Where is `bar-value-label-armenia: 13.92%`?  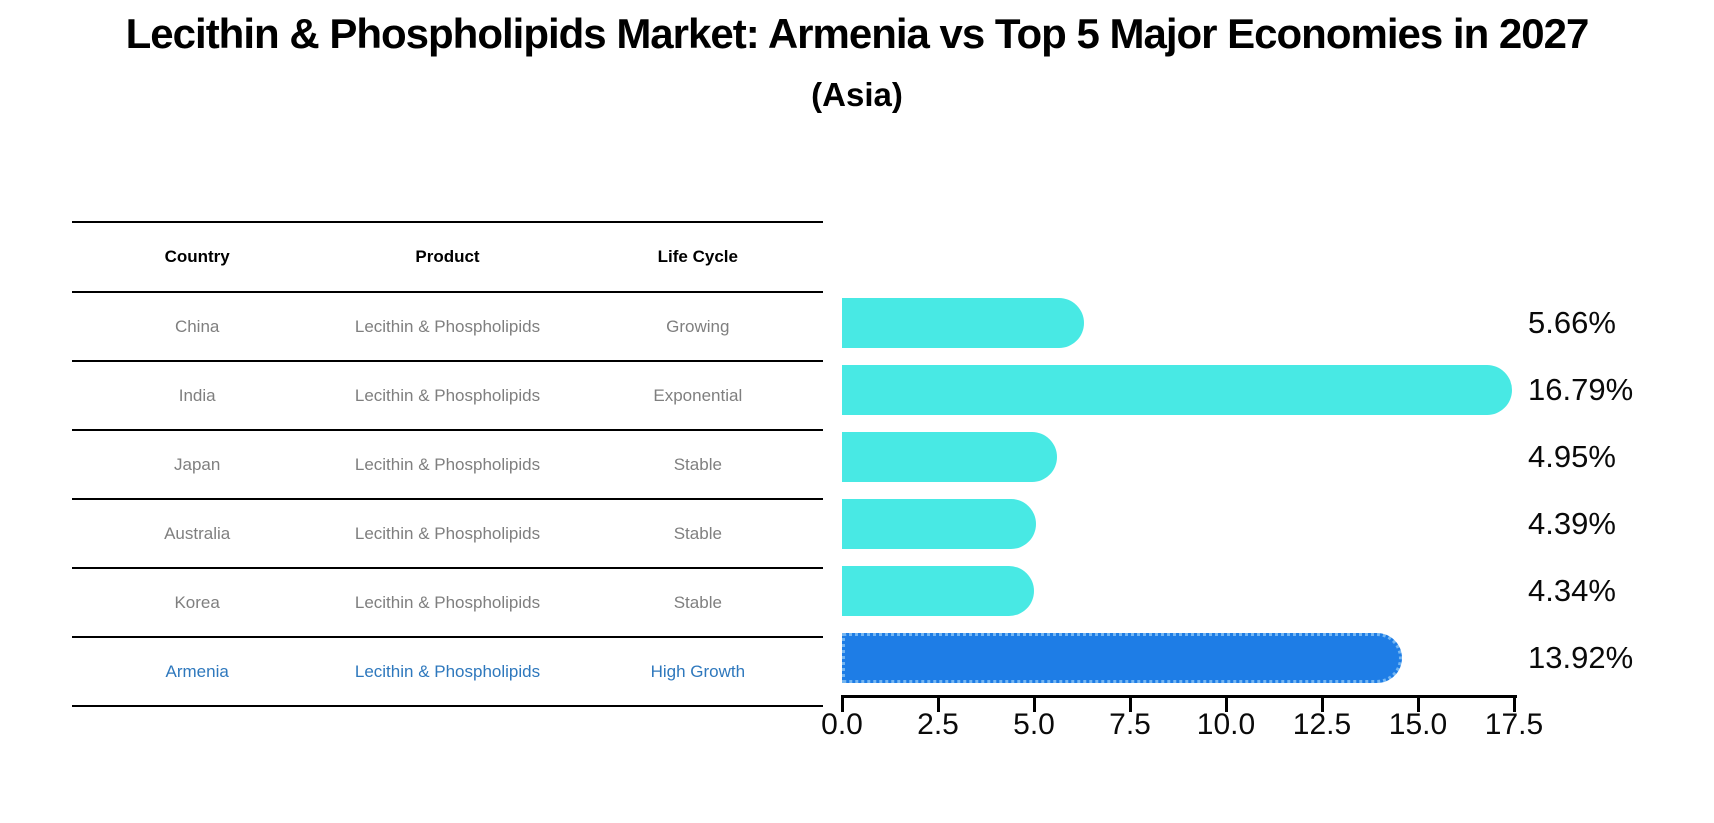
bar-value-label-armenia: 13.92% is located at coordinates (1581, 658).